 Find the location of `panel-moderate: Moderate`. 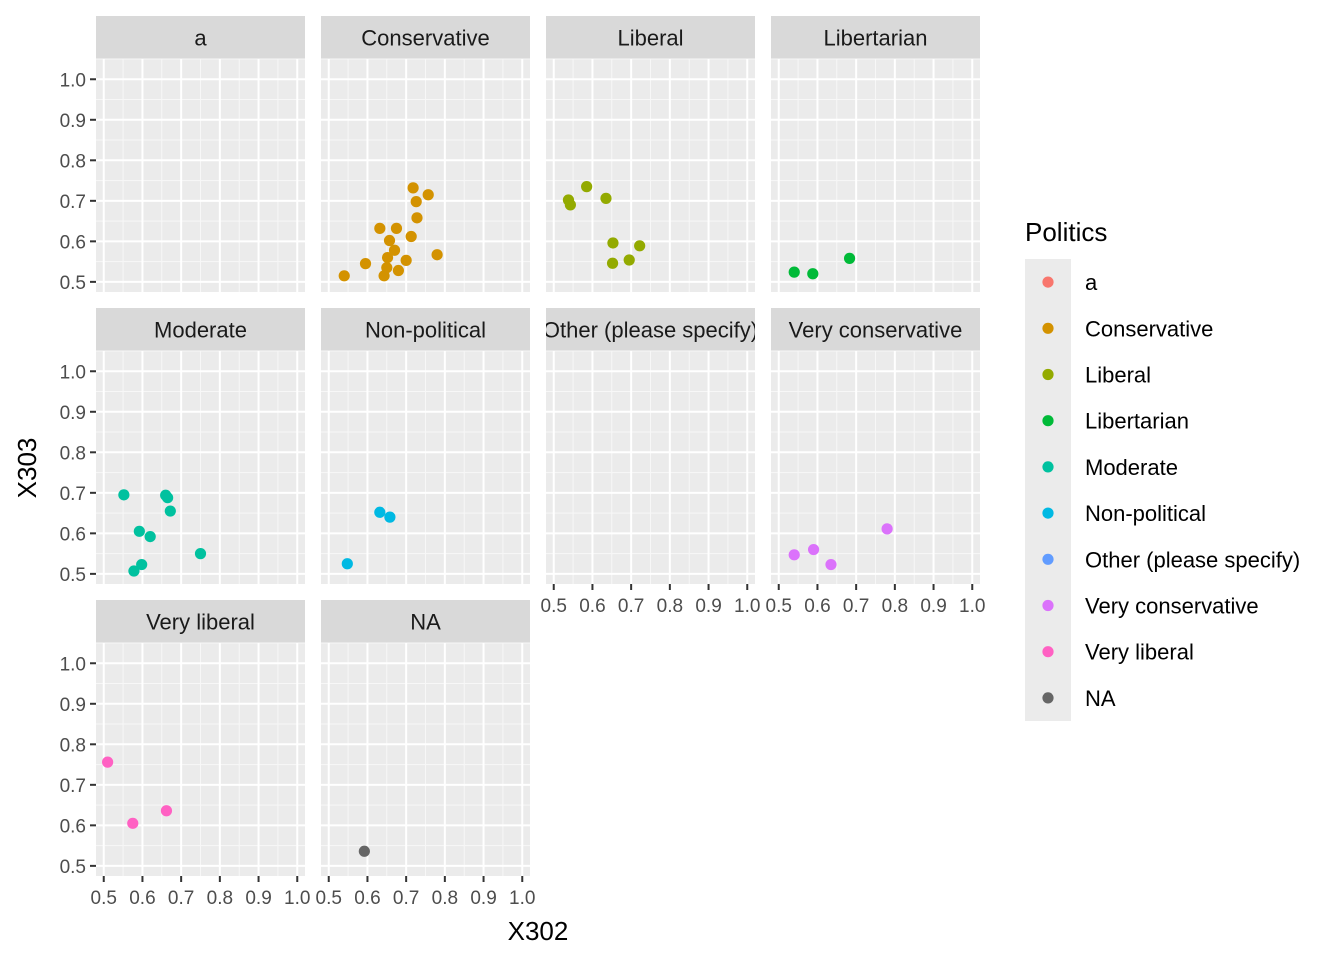

panel-moderate: Moderate is located at coordinates (200, 446).